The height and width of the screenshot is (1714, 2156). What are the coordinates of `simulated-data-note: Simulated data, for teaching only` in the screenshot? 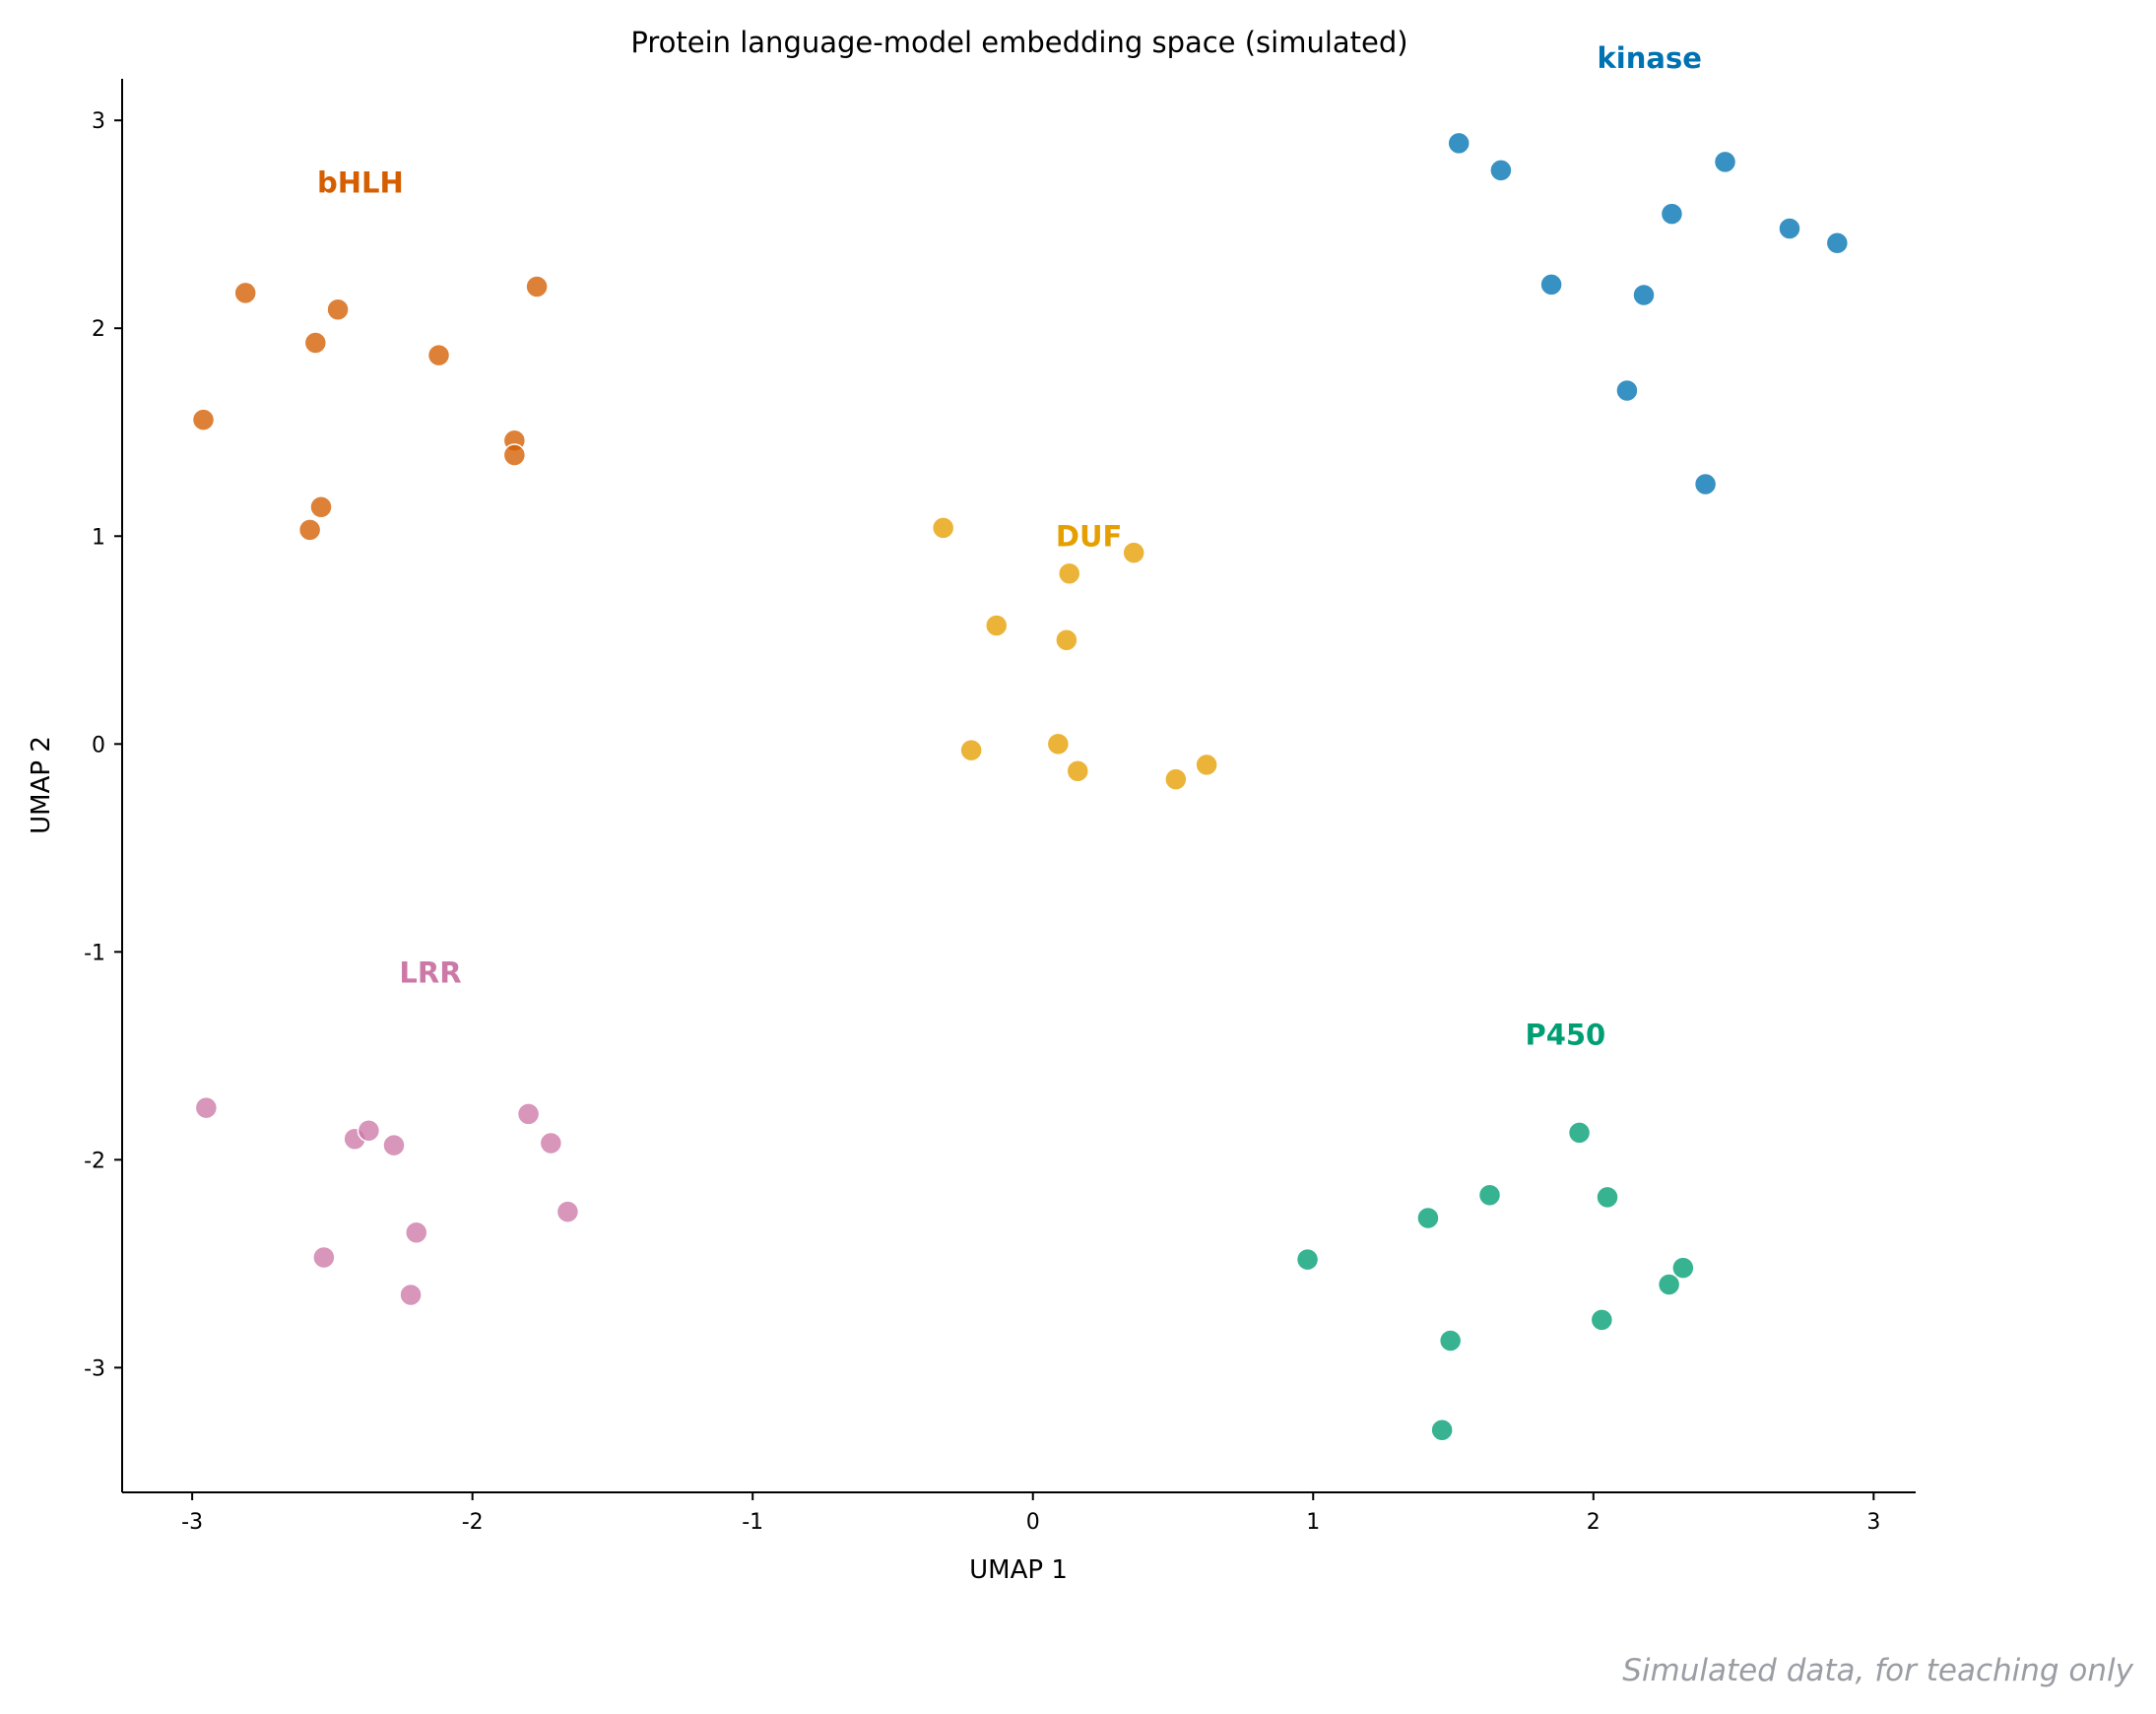 It's located at (1878, 1671).